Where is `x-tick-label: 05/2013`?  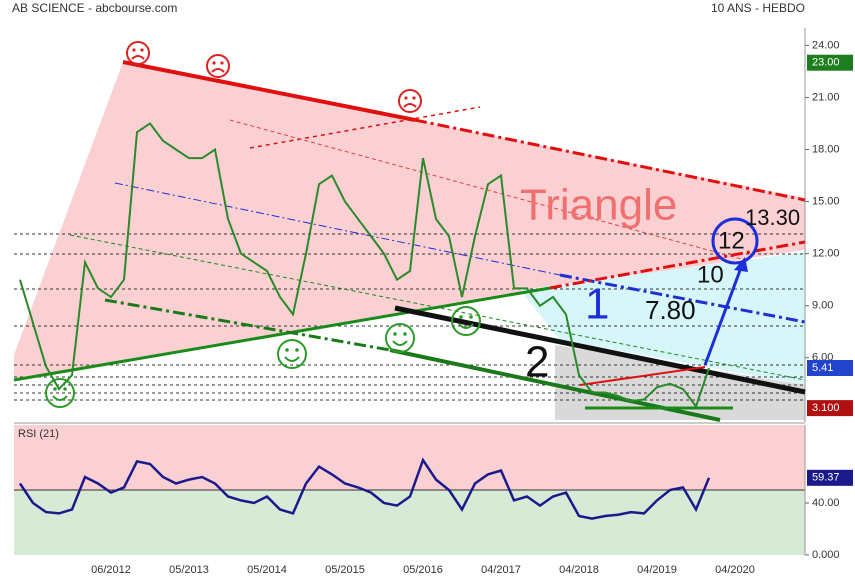
x-tick-label: 05/2013 is located at coordinates (189, 570).